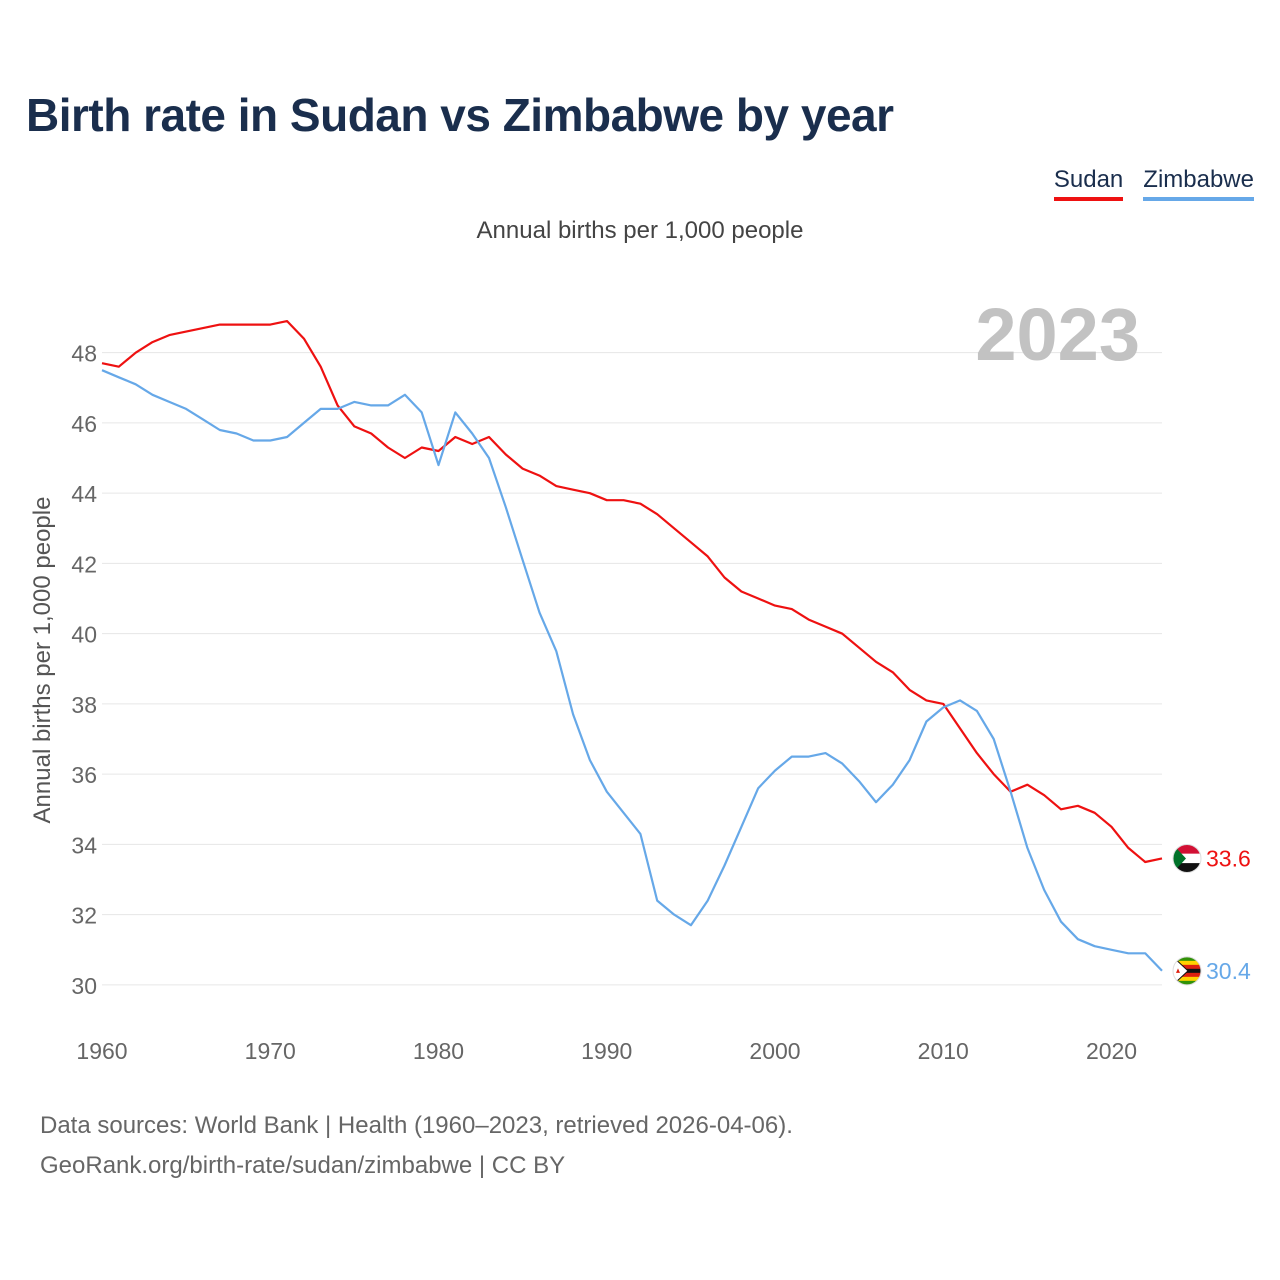 The image size is (1280, 1280). I want to click on y-tick-label-30: 30, so click(84, 986).